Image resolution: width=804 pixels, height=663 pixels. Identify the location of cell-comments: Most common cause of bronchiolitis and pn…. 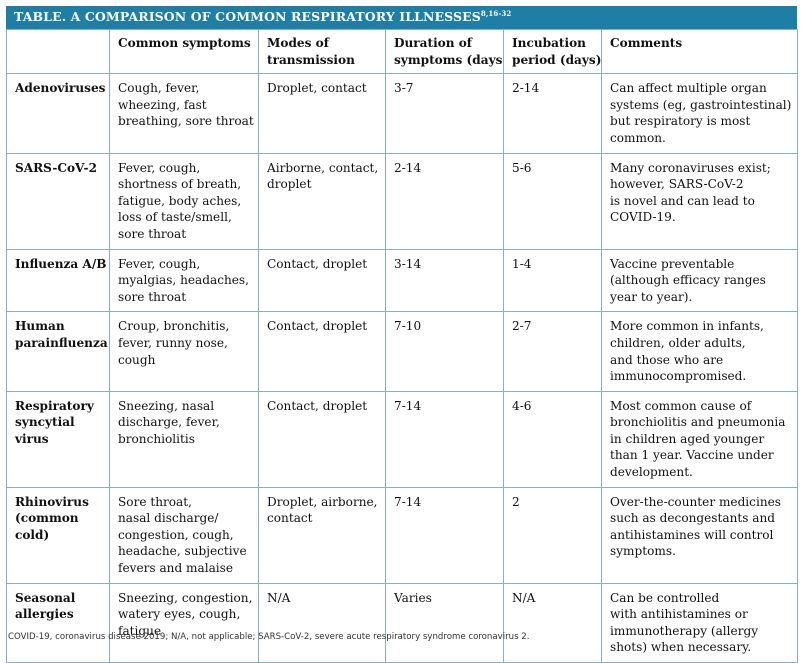
(699, 439).